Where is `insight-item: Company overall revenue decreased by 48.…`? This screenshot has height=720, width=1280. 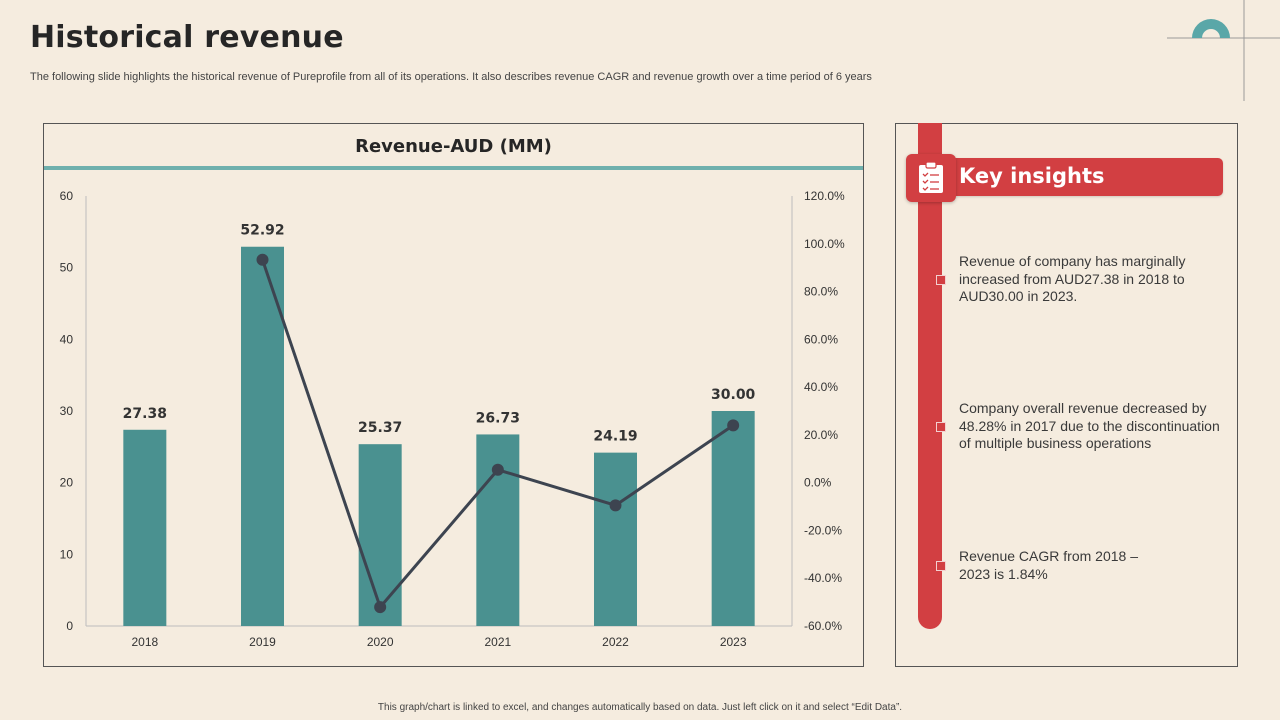
insight-item: Company overall revenue decreased by 48.… is located at coordinates (1089, 425).